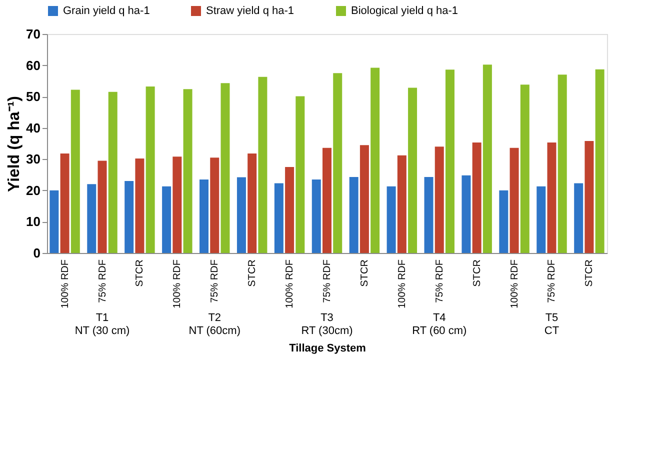  What do you see at coordinates (214, 324) in the screenshot?
I see `text: T2 NT (60cm)` at bounding box center [214, 324].